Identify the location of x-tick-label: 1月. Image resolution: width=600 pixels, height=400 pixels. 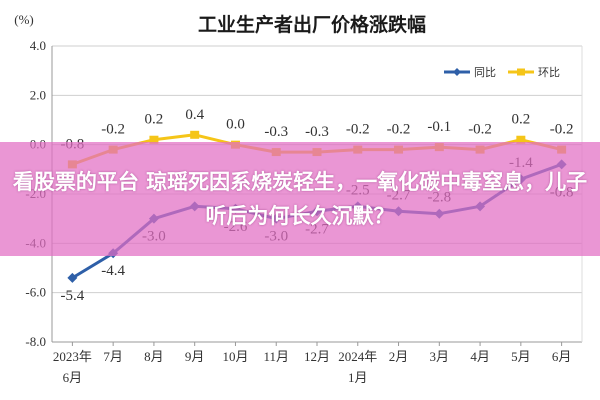
(358, 377).